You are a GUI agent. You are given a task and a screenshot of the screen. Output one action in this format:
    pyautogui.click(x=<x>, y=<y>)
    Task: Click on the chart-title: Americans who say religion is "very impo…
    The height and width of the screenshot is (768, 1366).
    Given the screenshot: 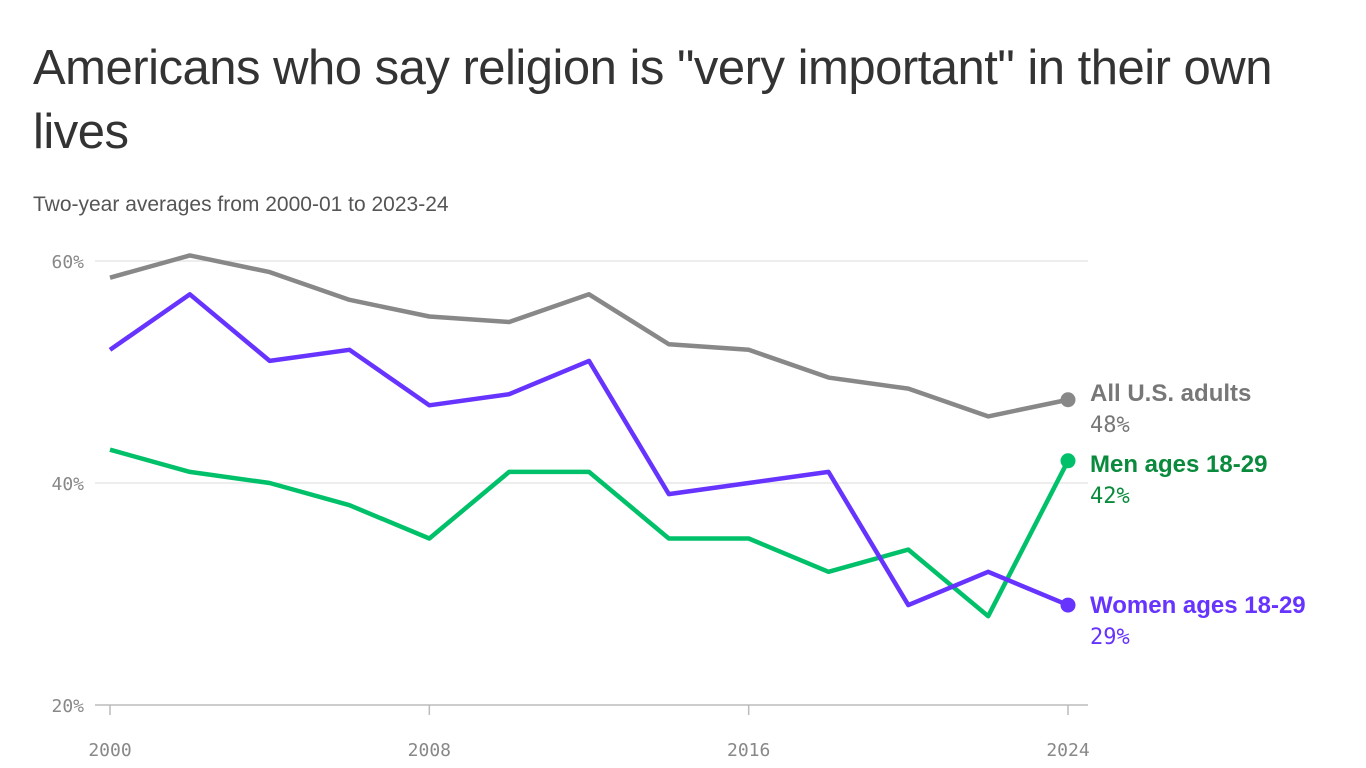 What is the action you would take?
    pyautogui.click(x=652, y=100)
    